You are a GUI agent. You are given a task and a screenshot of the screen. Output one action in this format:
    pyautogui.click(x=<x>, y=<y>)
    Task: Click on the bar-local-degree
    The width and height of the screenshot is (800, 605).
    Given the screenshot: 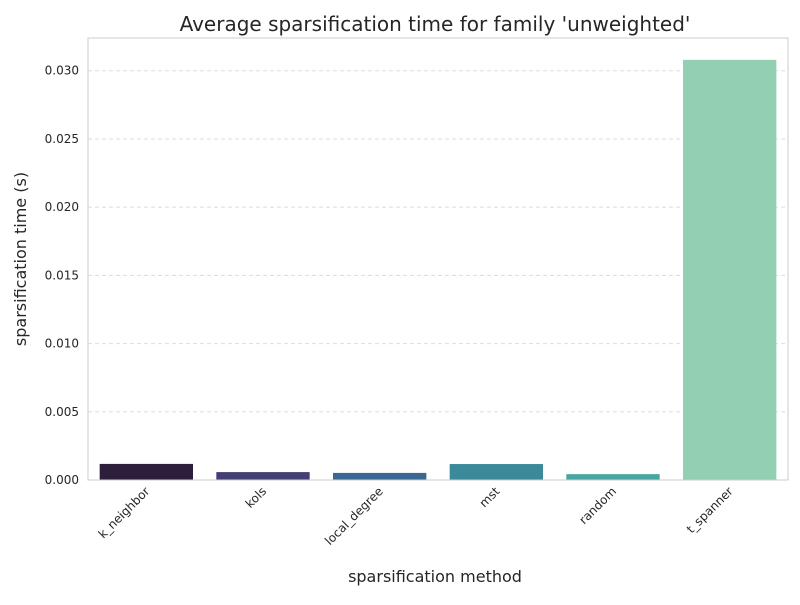 What is the action you would take?
    pyautogui.click(x=380, y=476)
    